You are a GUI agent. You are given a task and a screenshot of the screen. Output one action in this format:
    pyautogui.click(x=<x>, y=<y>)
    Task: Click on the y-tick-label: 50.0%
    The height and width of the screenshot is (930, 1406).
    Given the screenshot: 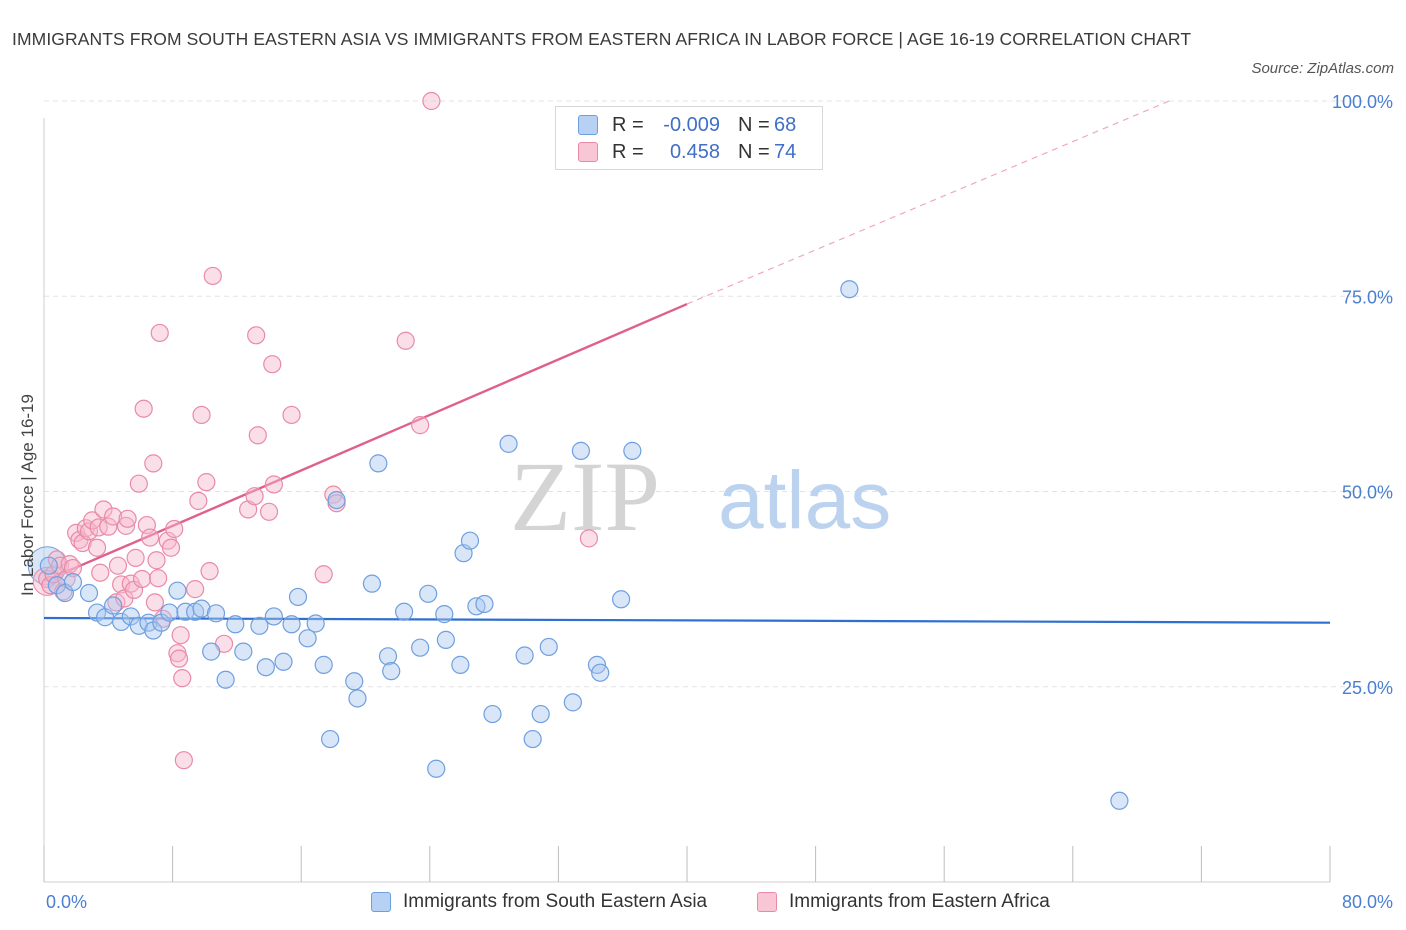 What is the action you would take?
    pyautogui.click(x=1367, y=493)
    